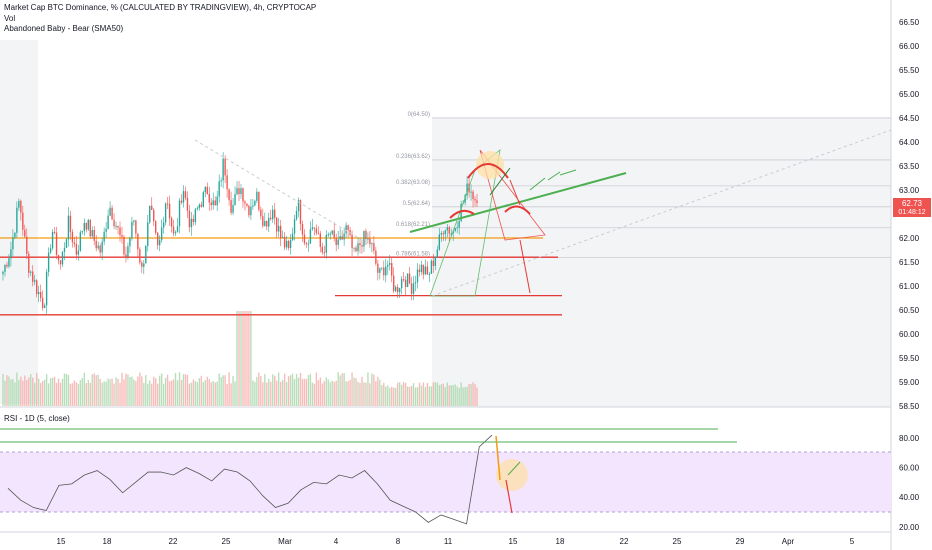 The width and height of the screenshot is (932, 550). Describe the element at coordinates (911, 212) in the screenshot. I see `bar-countdown: 01:48:12` at that location.